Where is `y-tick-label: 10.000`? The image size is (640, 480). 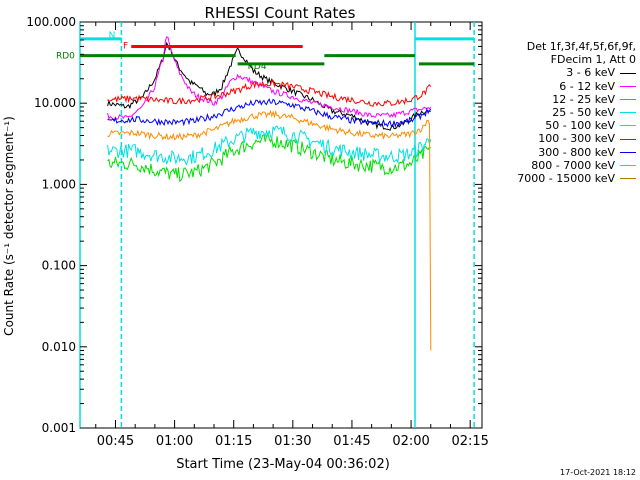
y-tick-label: 10.000 is located at coordinates (55, 103).